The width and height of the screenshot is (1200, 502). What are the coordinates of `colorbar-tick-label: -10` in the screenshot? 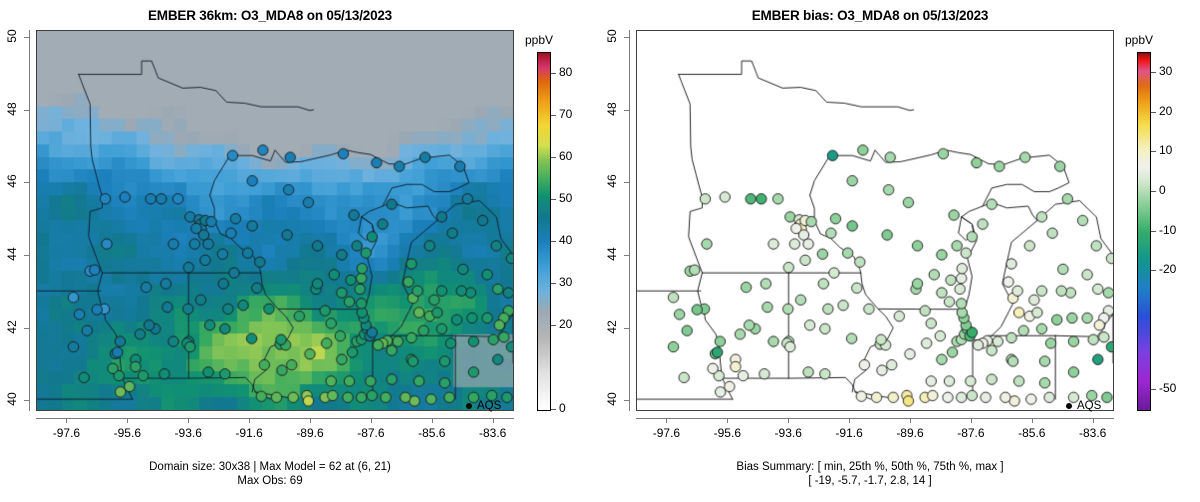 It's located at (1168, 229).